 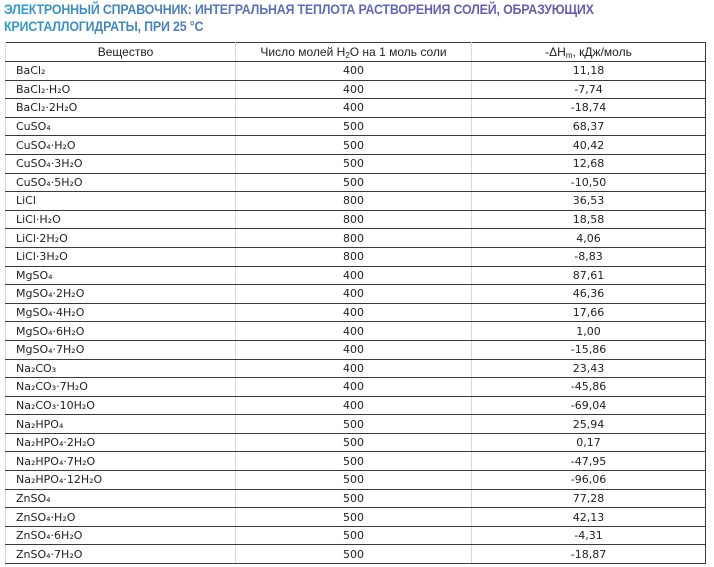 I want to click on enthalpy-cell: -15,86, so click(x=588, y=350).